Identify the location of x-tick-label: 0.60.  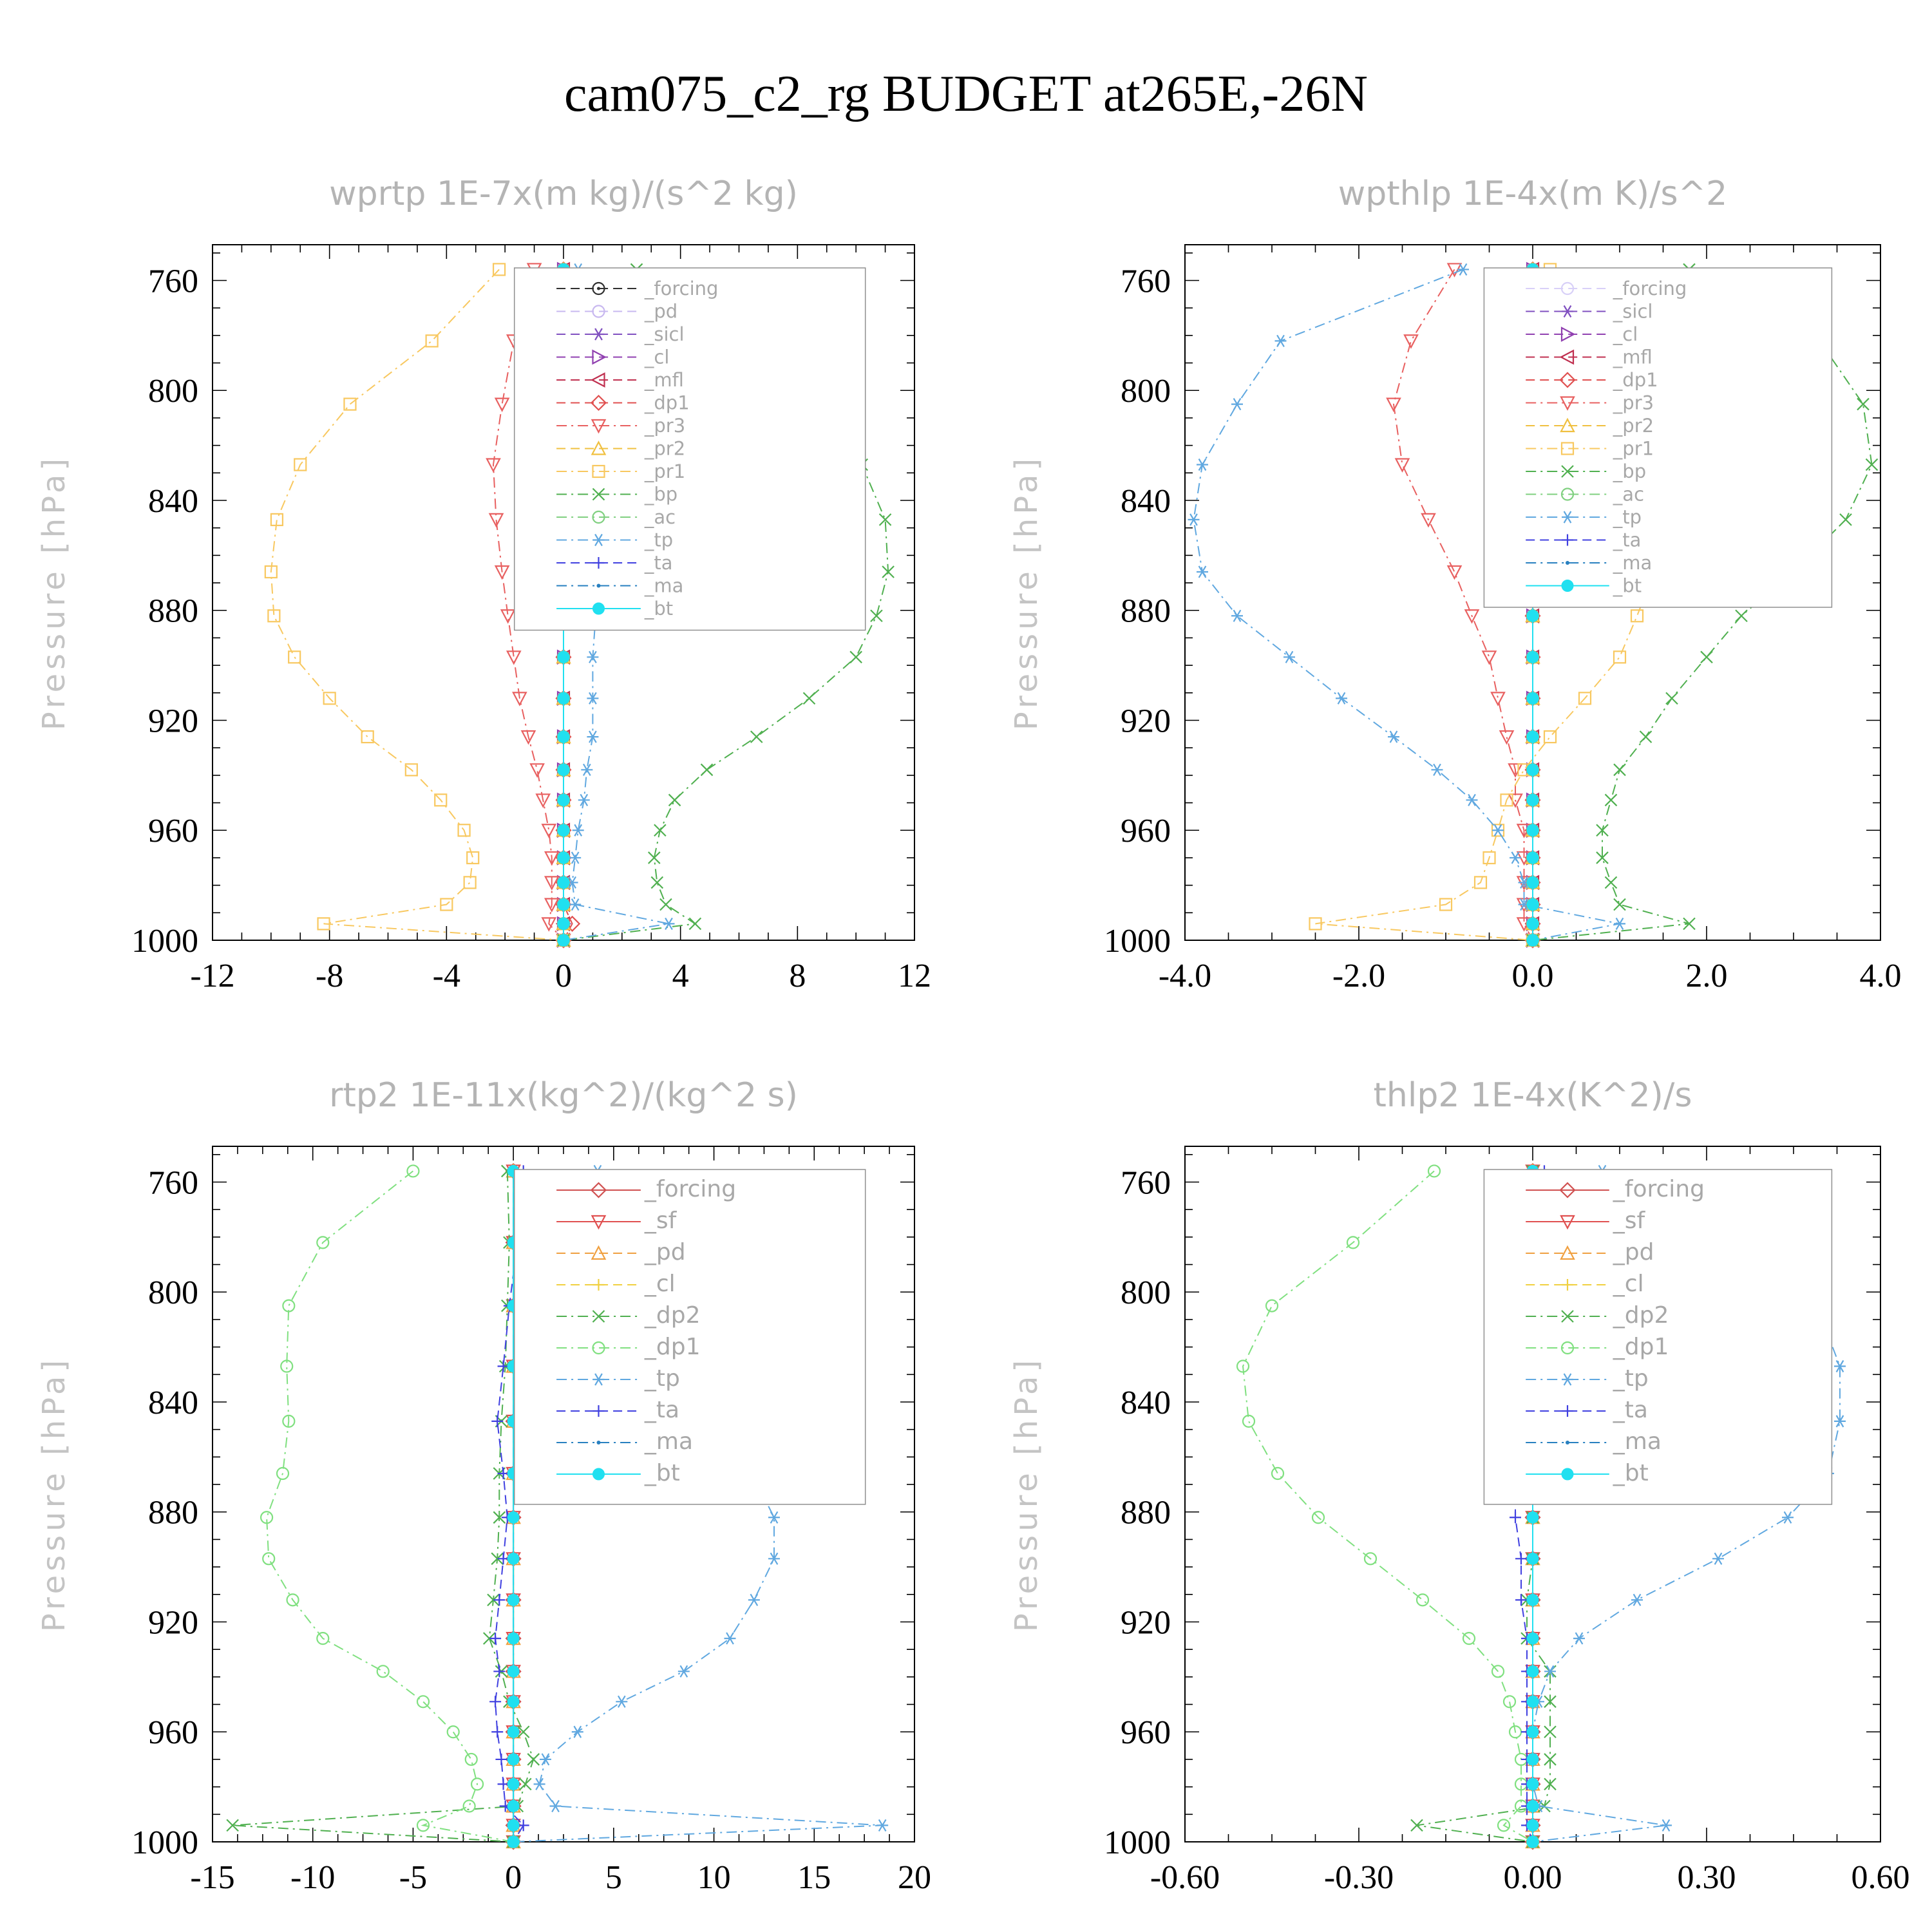
(1881, 1878).